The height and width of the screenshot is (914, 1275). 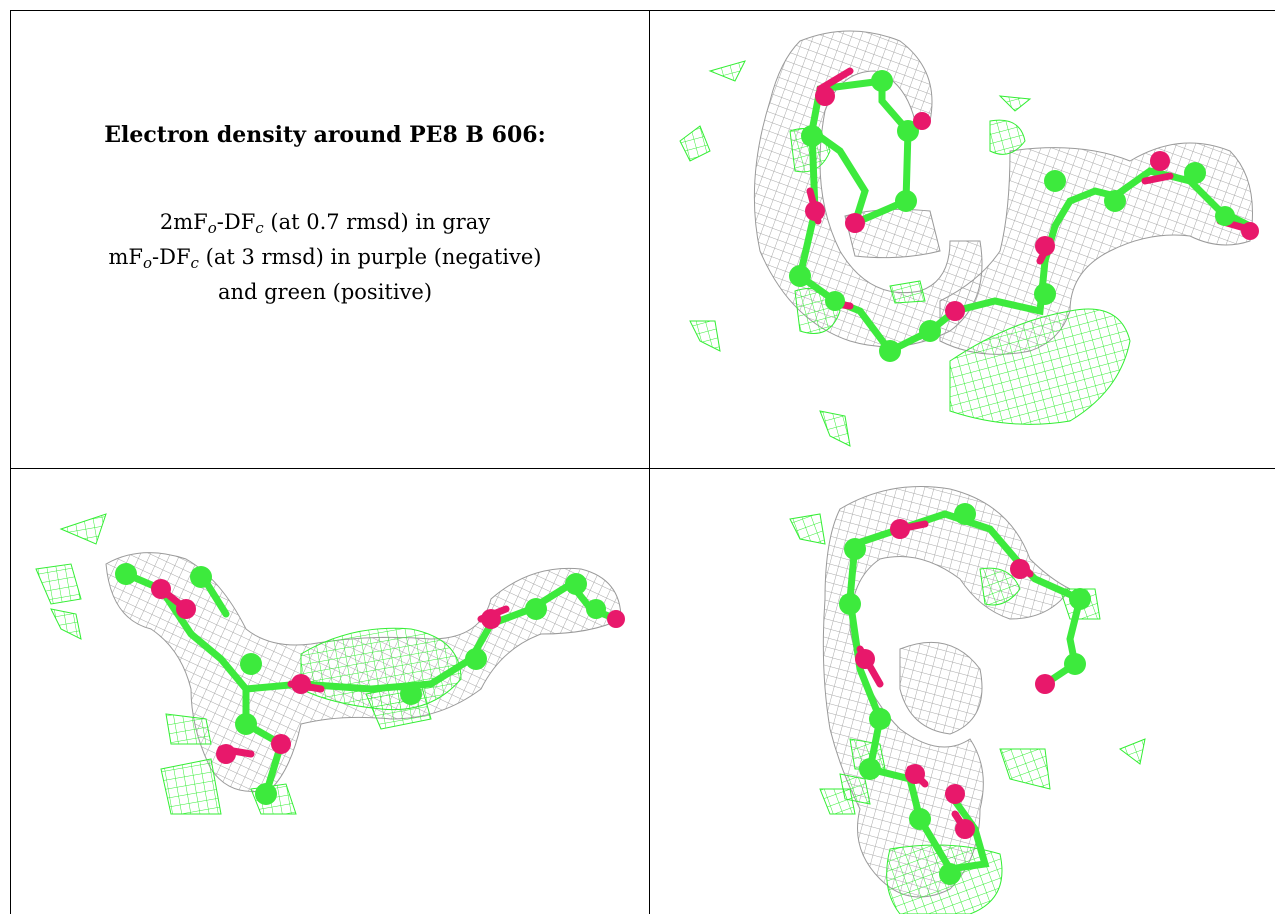 I want to click on gray-density-mesh, so click(x=1003, y=192).